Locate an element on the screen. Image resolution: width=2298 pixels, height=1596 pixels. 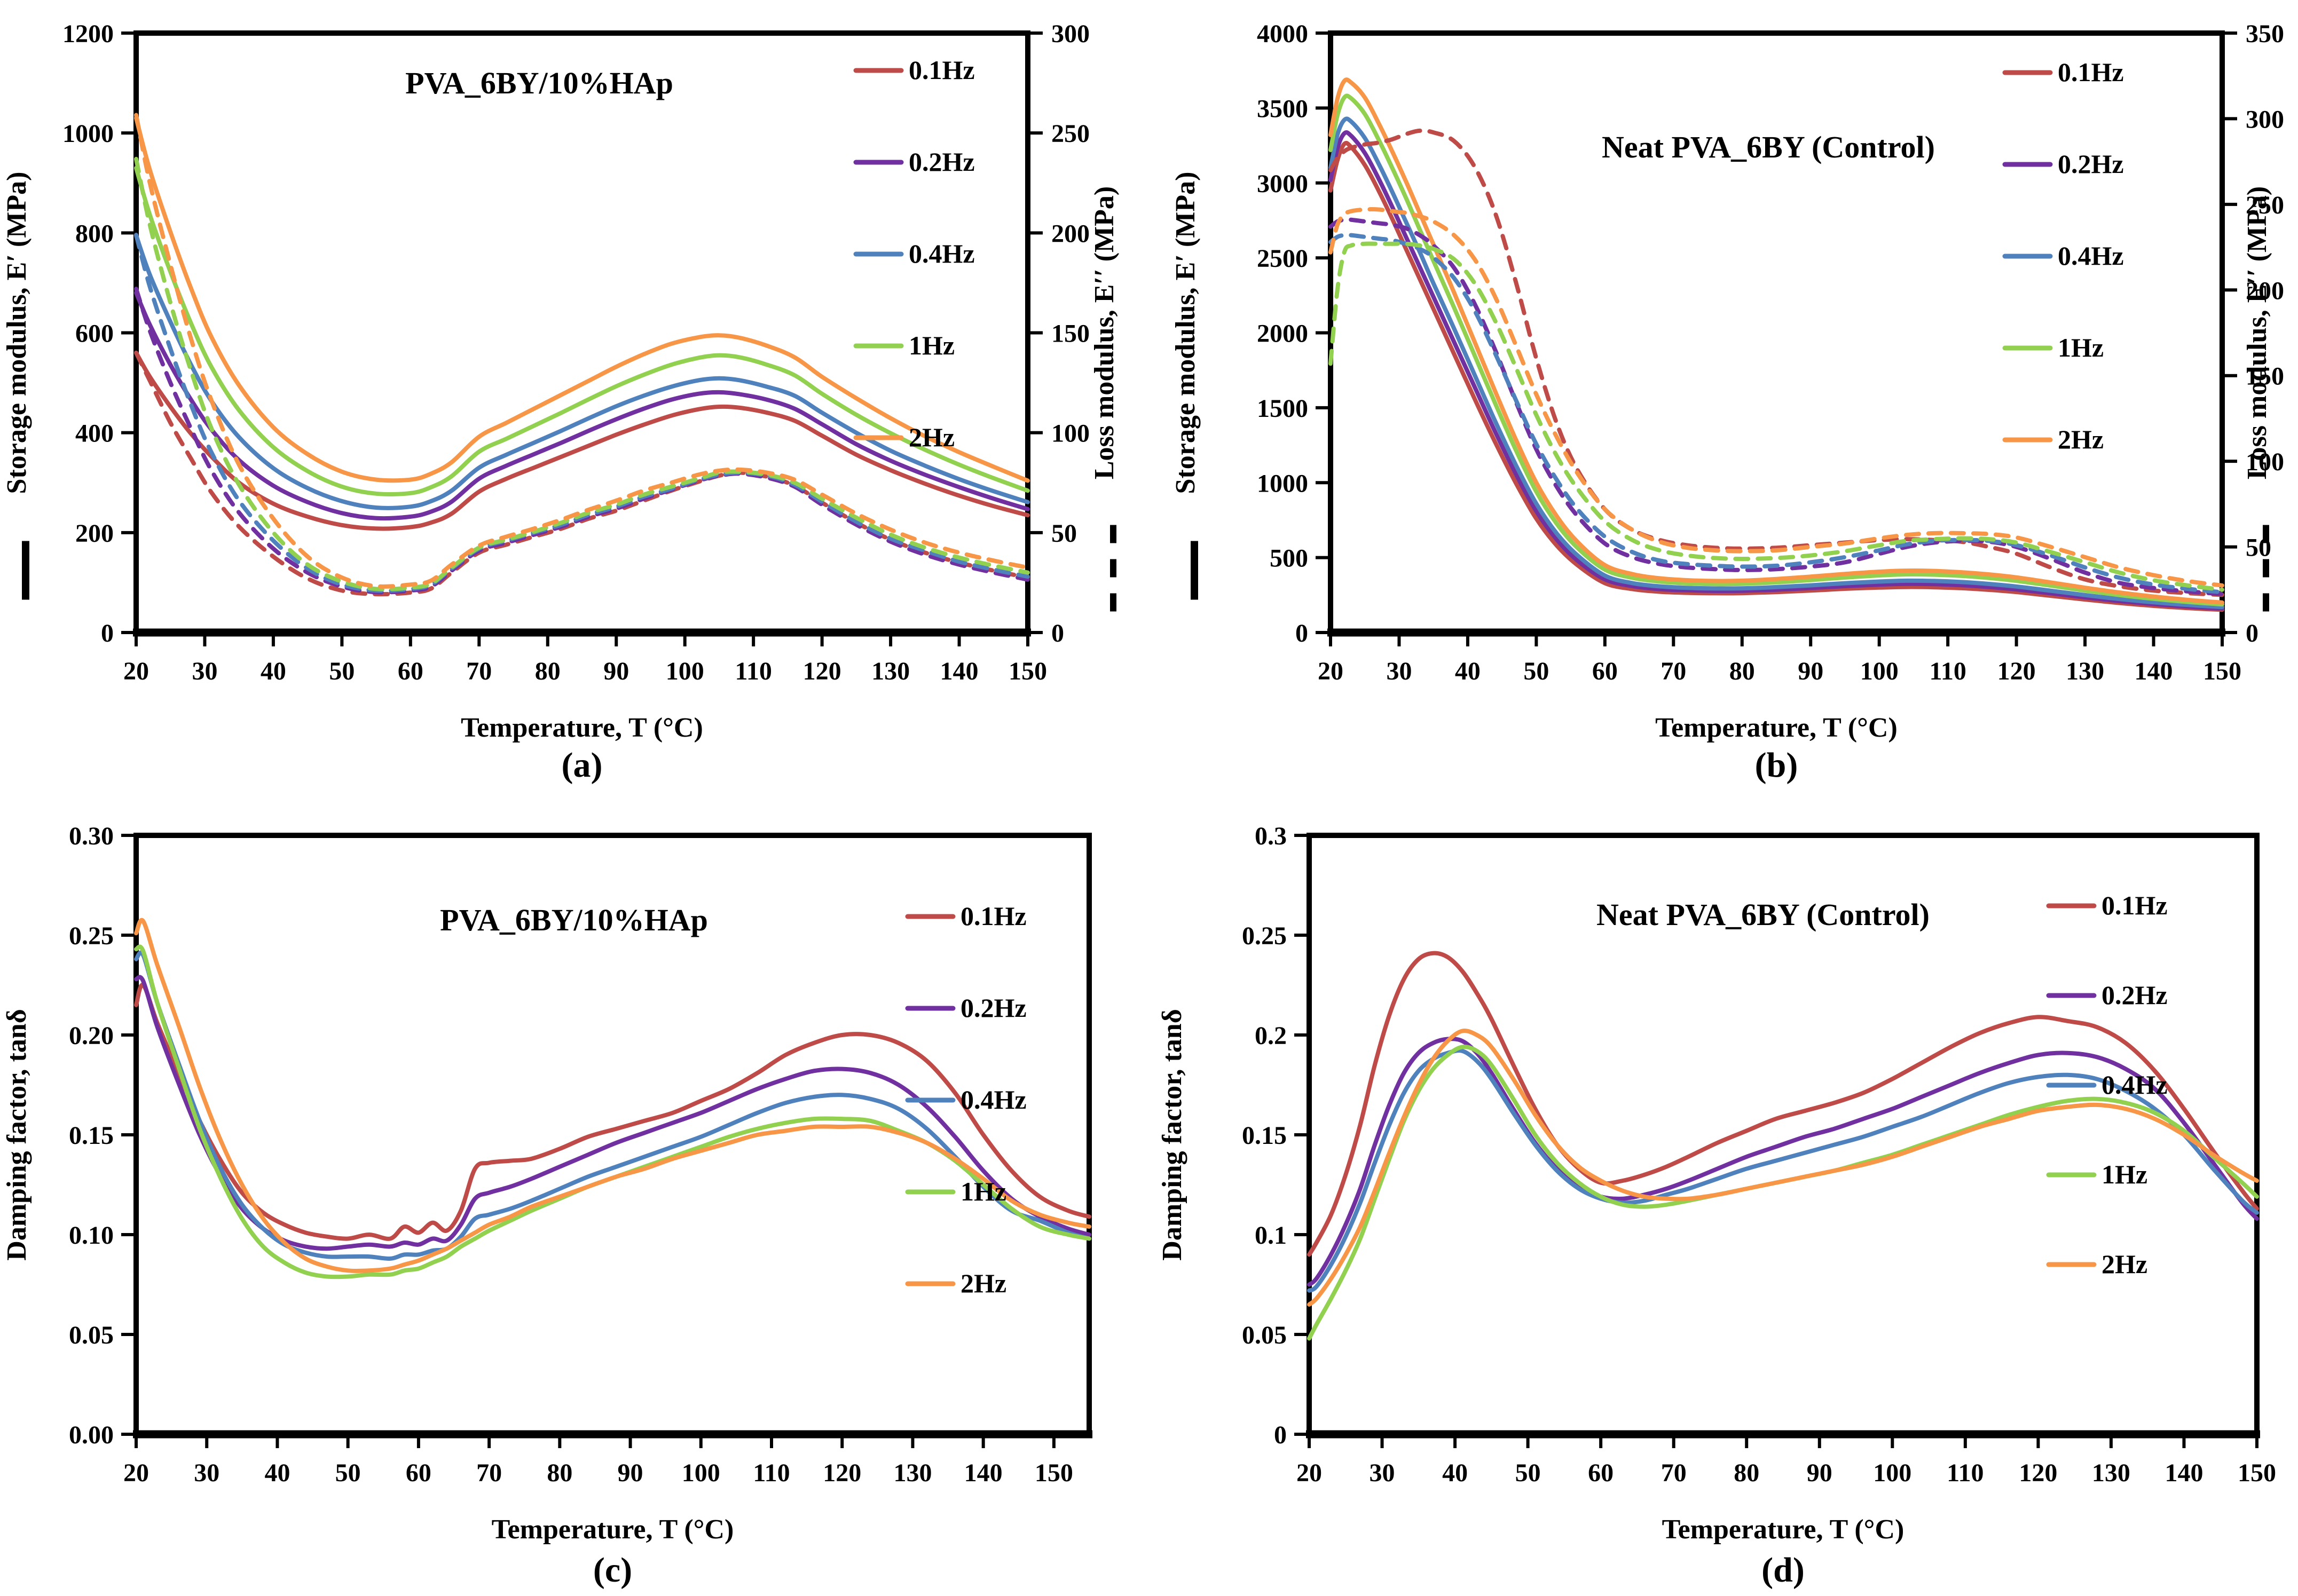
y-left-tick-label: 600 is located at coordinates (94, 334).